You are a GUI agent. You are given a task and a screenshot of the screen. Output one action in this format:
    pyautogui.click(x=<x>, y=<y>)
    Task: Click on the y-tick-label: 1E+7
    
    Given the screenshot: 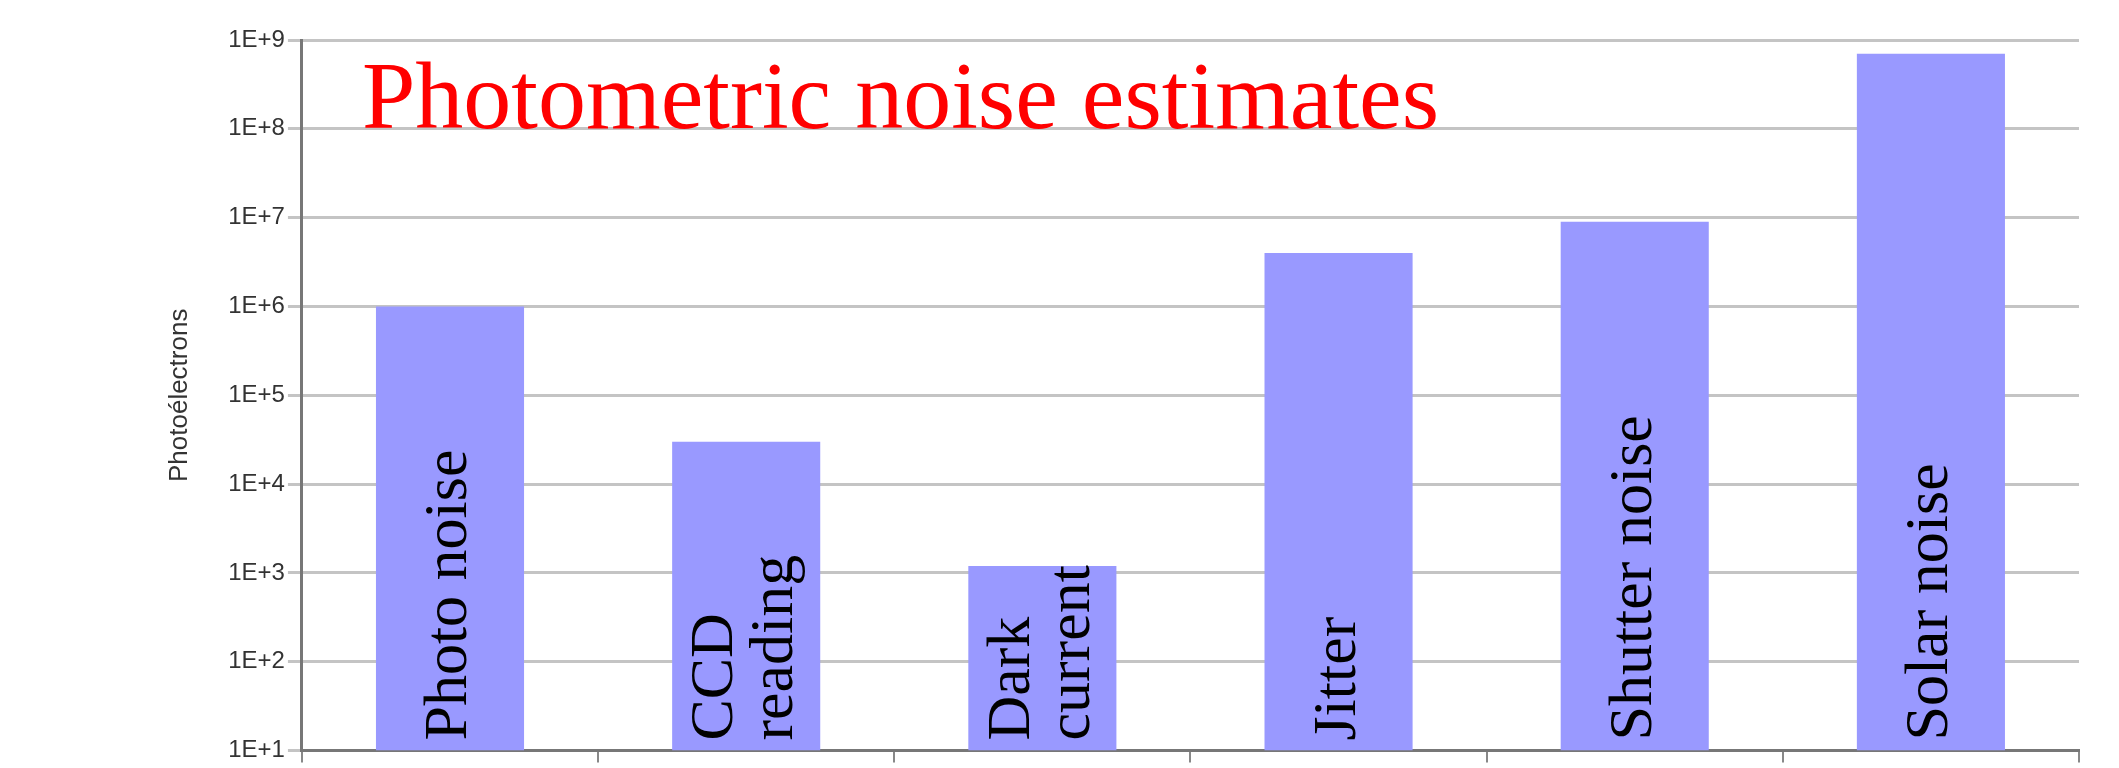 What is the action you would take?
    pyautogui.click(x=256, y=216)
    